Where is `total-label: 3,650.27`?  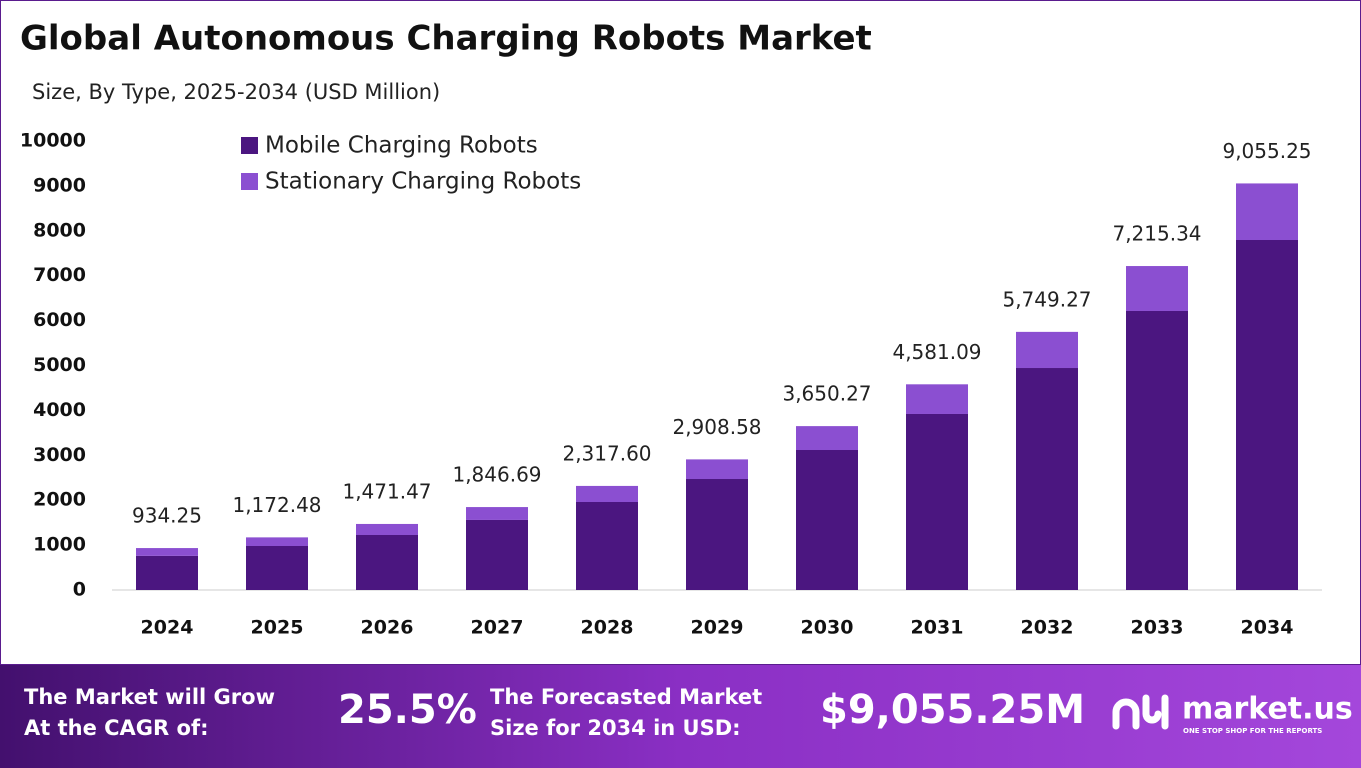 total-label: 3,650.27 is located at coordinates (826, 394).